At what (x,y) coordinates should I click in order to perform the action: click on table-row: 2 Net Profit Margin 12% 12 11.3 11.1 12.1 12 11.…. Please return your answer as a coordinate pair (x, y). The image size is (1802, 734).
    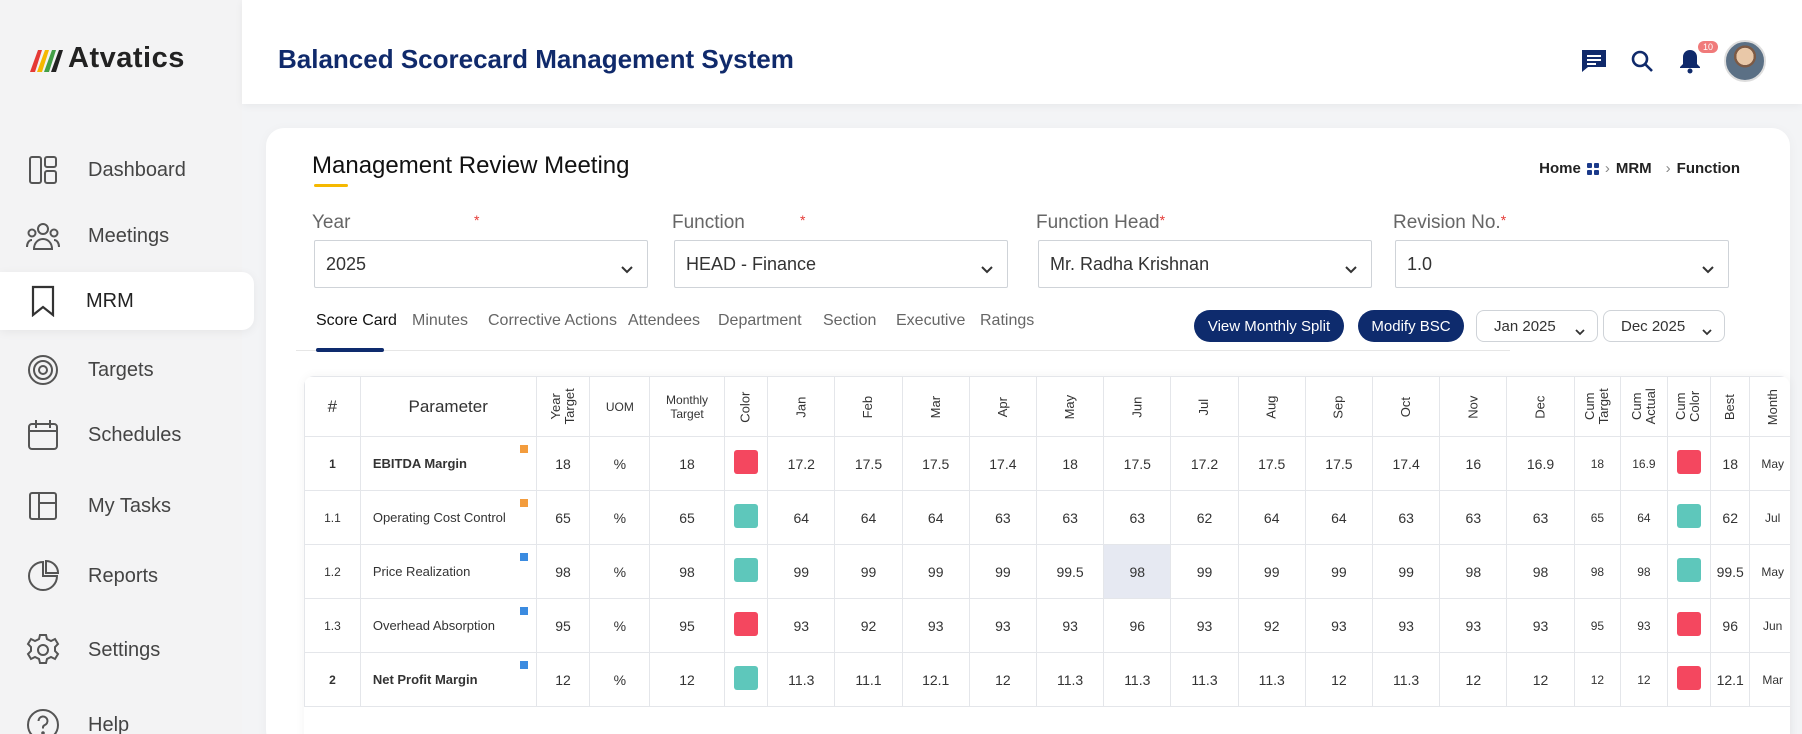
    Looking at the image, I should click on (1047, 679).